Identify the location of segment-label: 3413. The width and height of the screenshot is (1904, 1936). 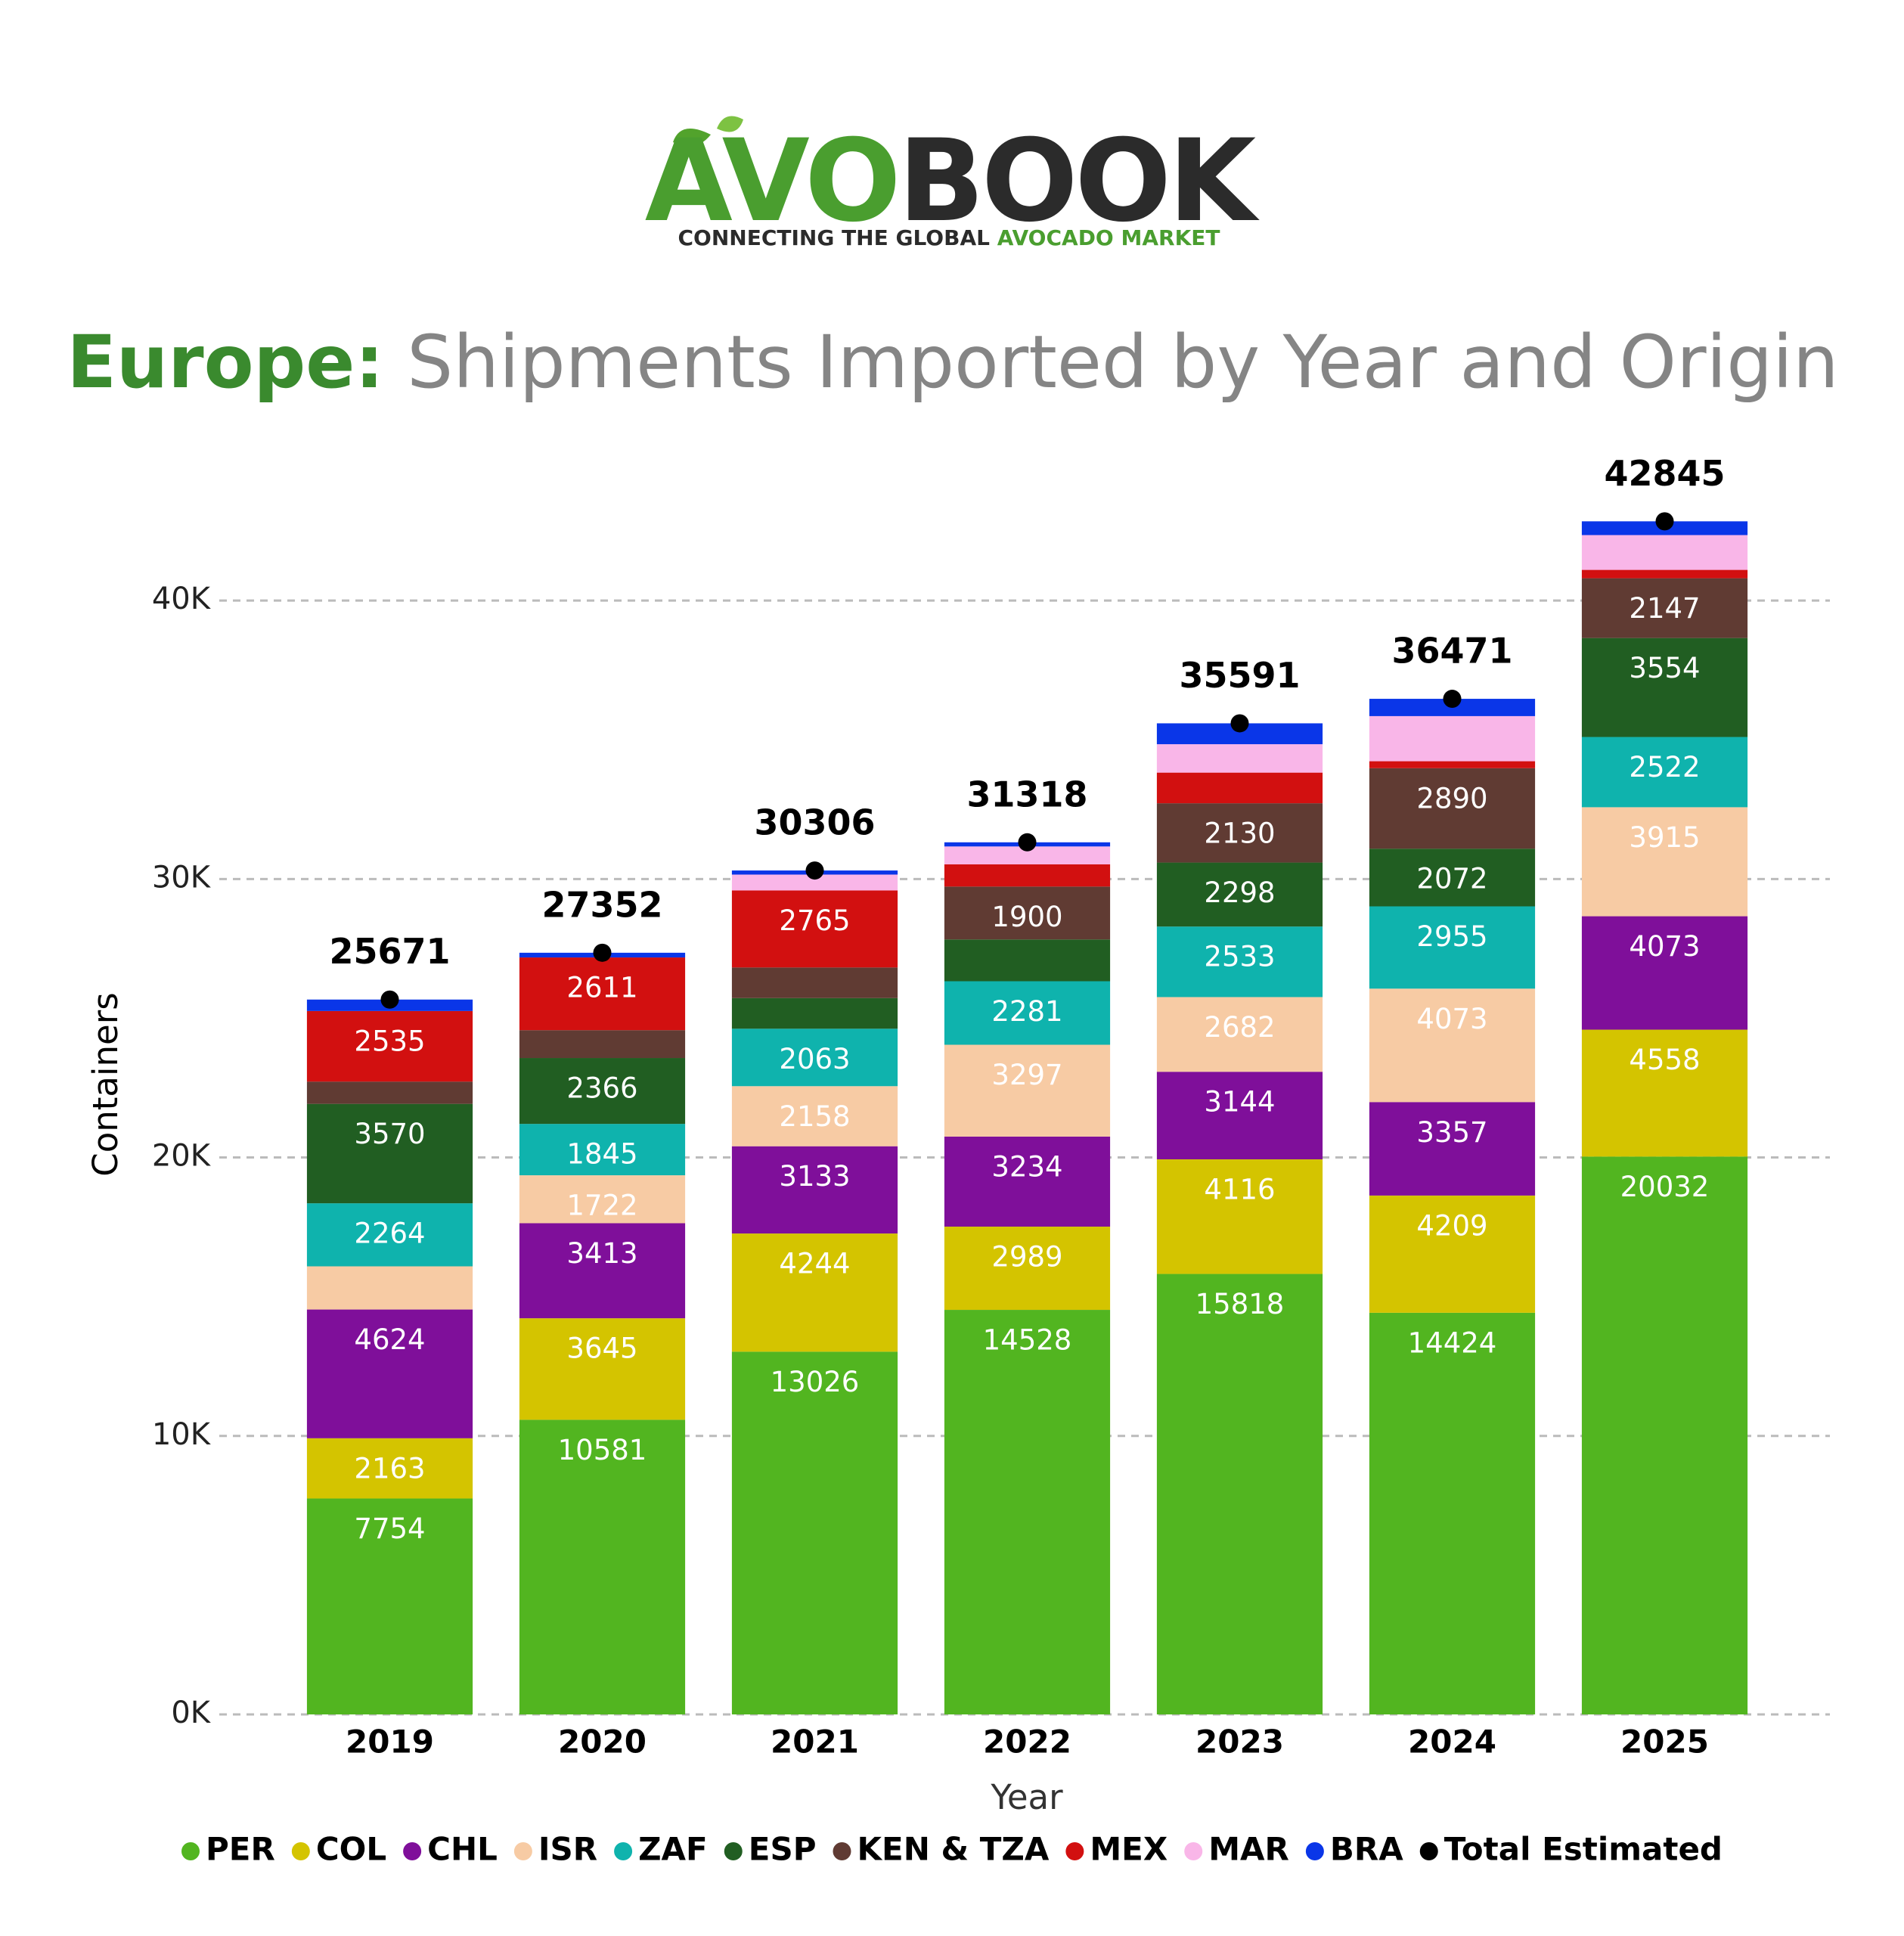
(601, 1253).